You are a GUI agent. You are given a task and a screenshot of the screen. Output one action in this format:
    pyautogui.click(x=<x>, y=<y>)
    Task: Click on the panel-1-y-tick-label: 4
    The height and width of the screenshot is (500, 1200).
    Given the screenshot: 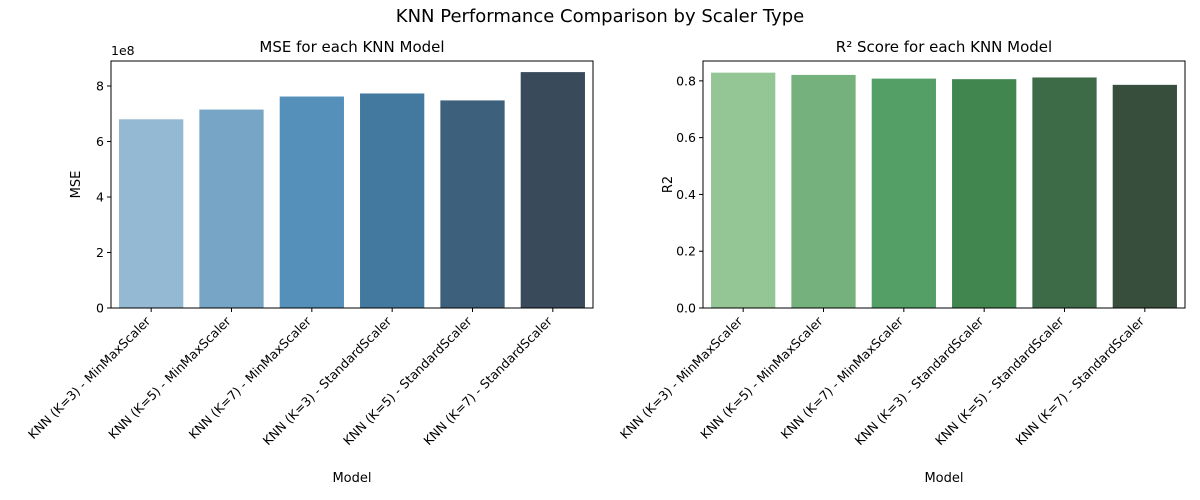 What is the action you would take?
    pyautogui.click(x=100, y=196)
    